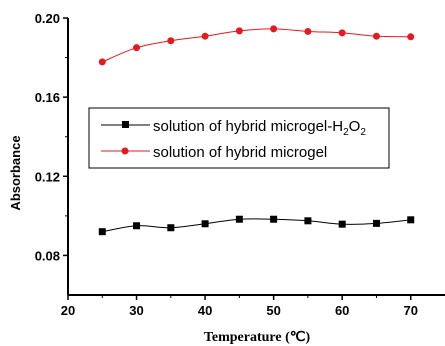 The height and width of the screenshot is (346, 445). What do you see at coordinates (205, 310) in the screenshot?
I see `x-tick-label: 40` at bounding box center [205, 310].